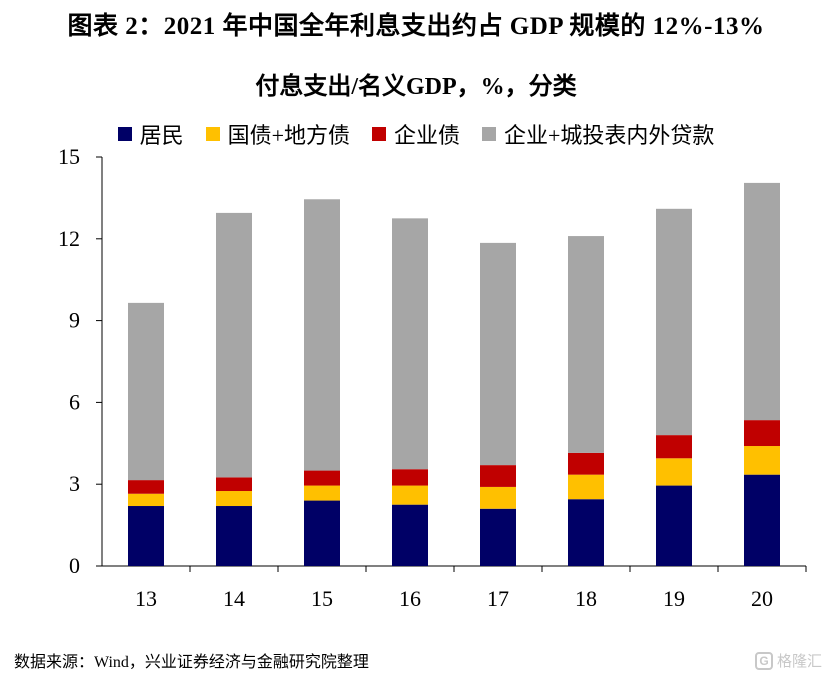 This screenshot has height=682, width=832. Describe the element at coordinates (74, 320) in the screenshot. I see `y-tick-label: 9` at that location.